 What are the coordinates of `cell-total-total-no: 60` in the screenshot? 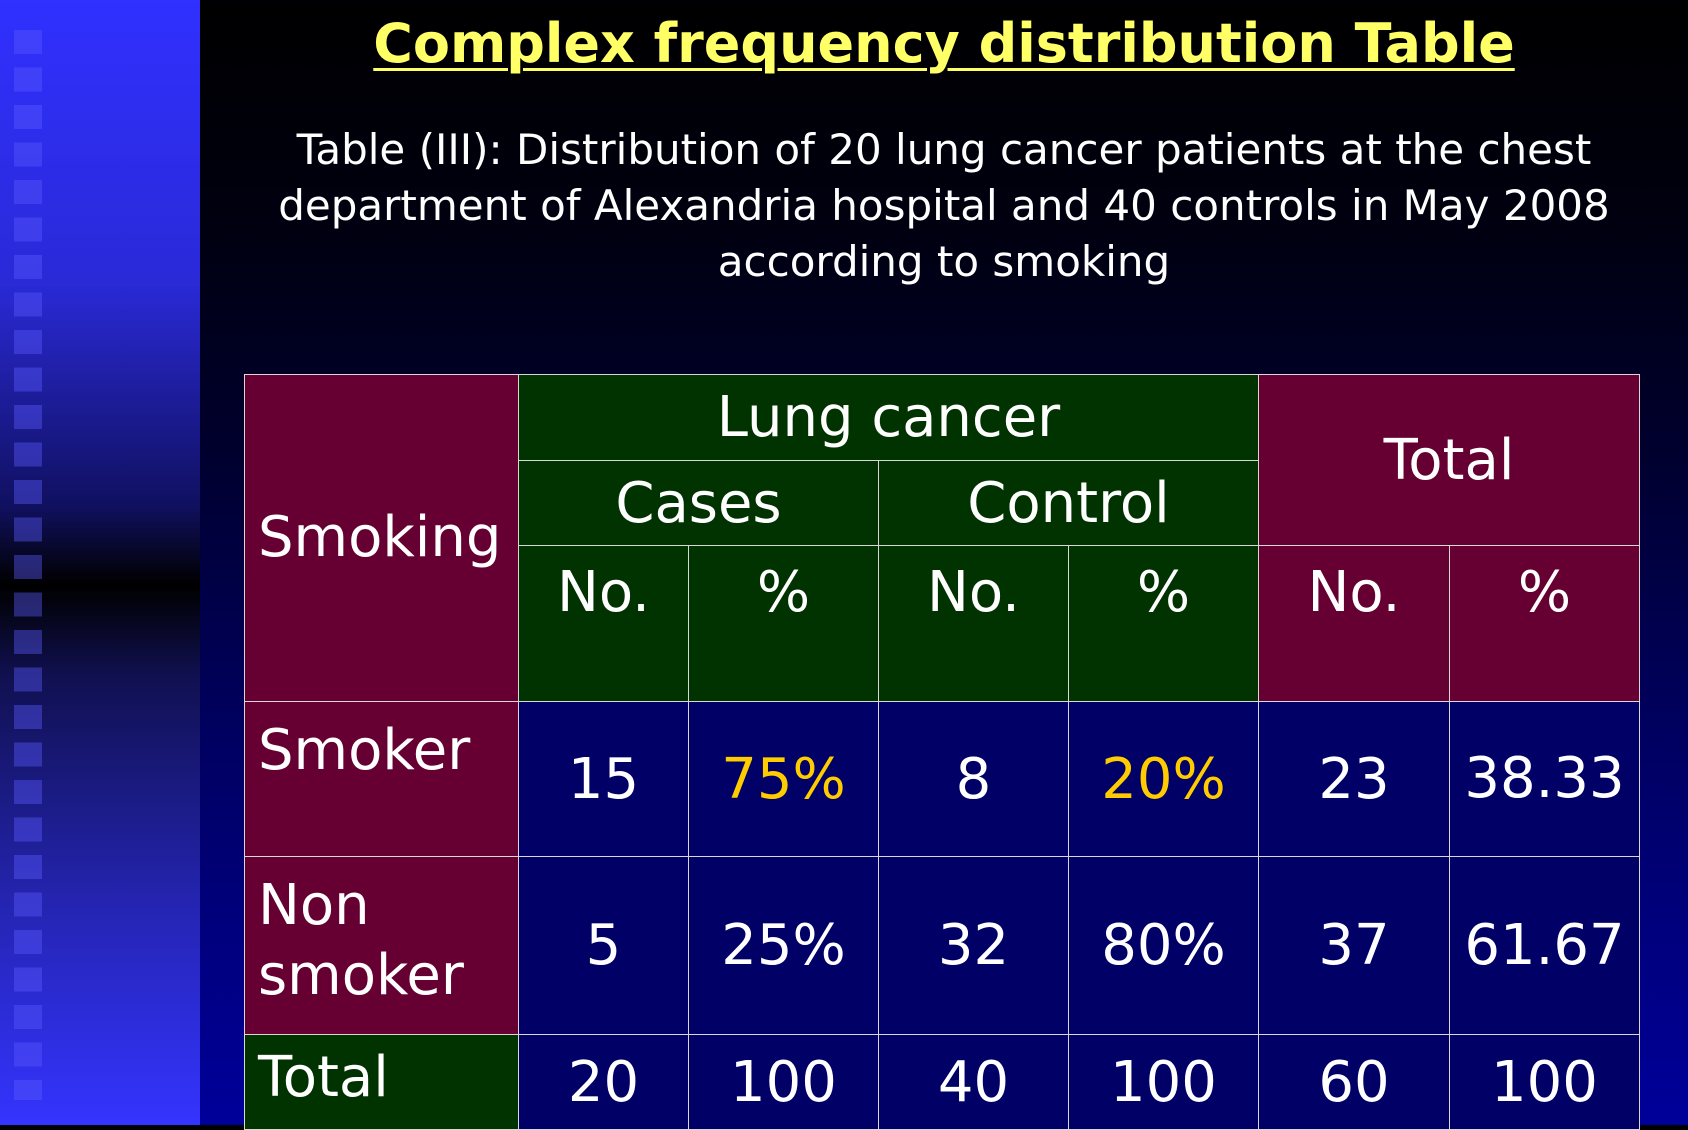 It's located at (1354, 1082).